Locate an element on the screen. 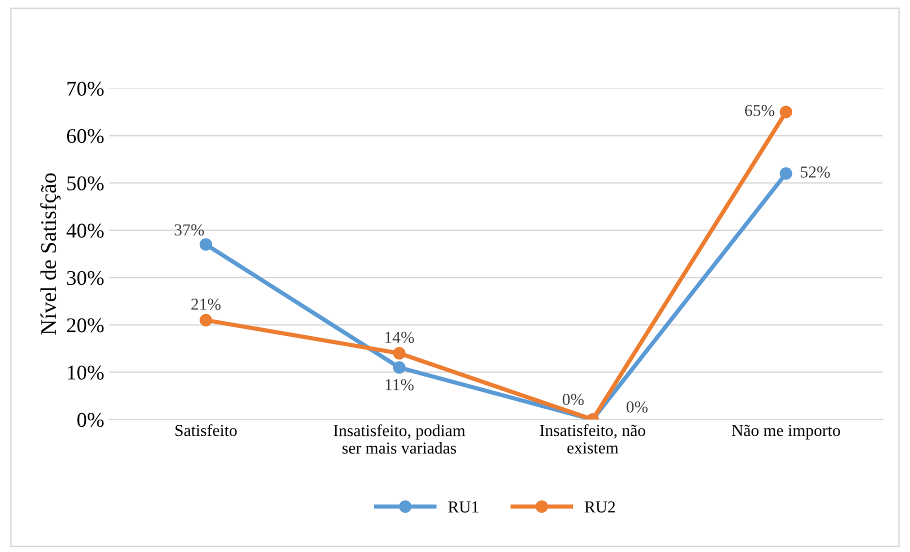  legend-label: RU1 is located at coordinates (463, 507).